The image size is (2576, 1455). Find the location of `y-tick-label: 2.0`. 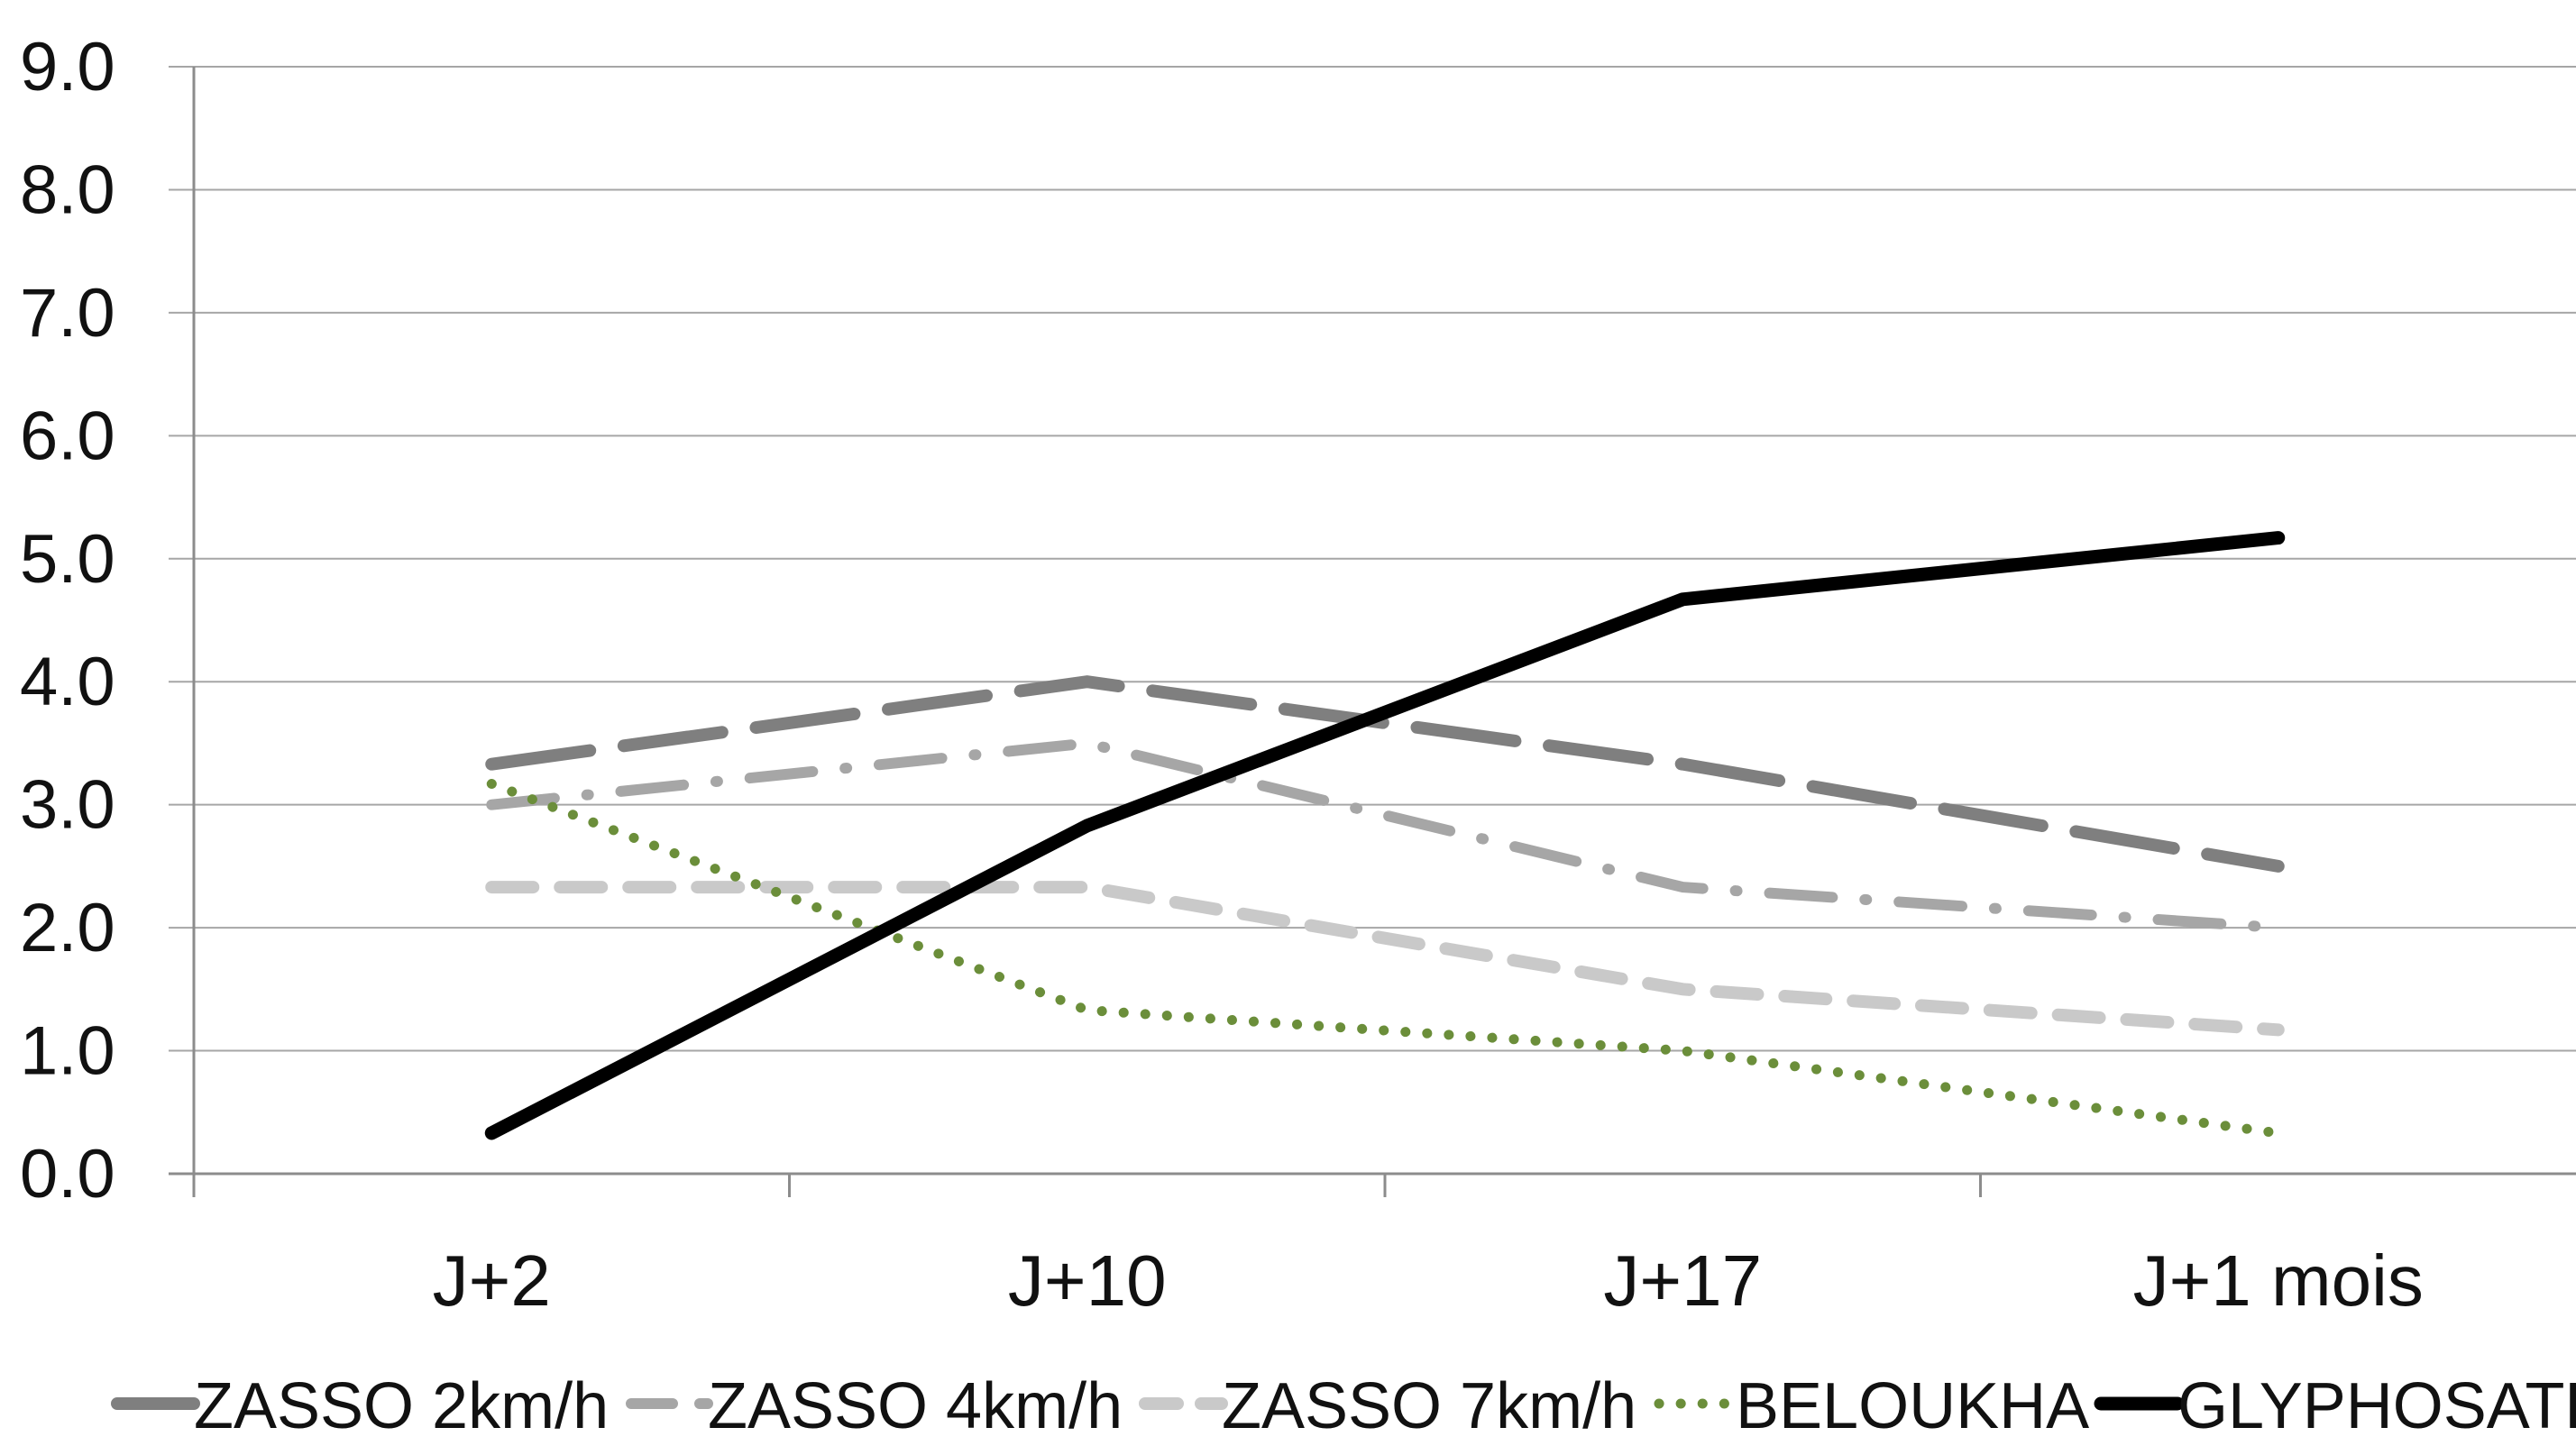

y-tick-label: 2.0 is located at coordinates (67, 928).